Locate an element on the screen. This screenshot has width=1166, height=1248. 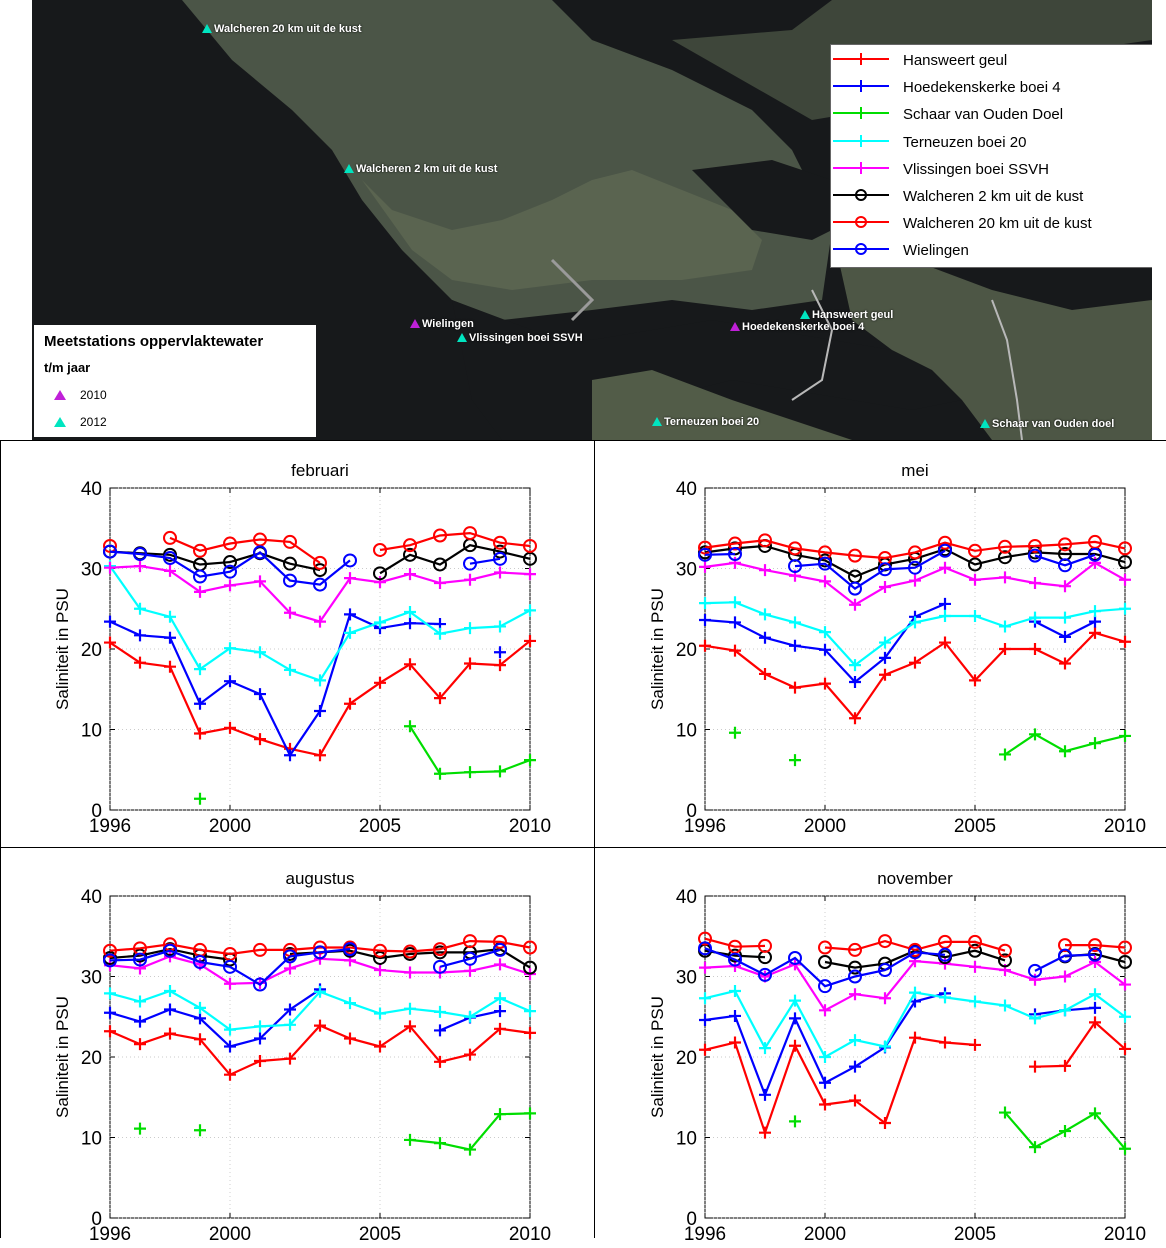
legend-label: Terneuzen boei 20 is located at coordinates (965, 142).